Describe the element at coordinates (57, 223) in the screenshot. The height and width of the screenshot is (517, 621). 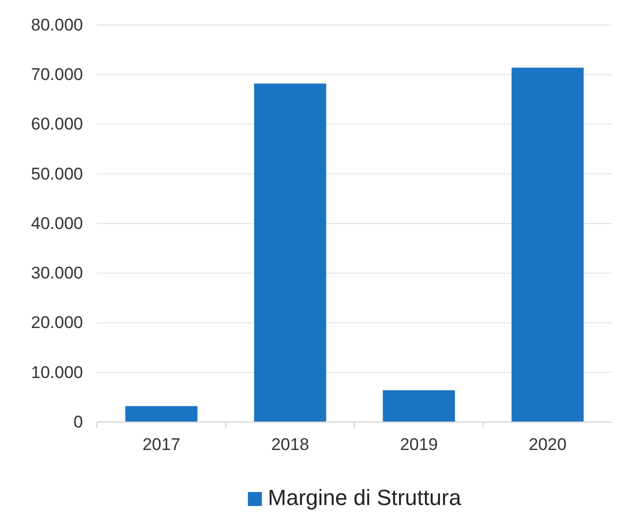
I see `y-tick-label: 40.000` at that location.